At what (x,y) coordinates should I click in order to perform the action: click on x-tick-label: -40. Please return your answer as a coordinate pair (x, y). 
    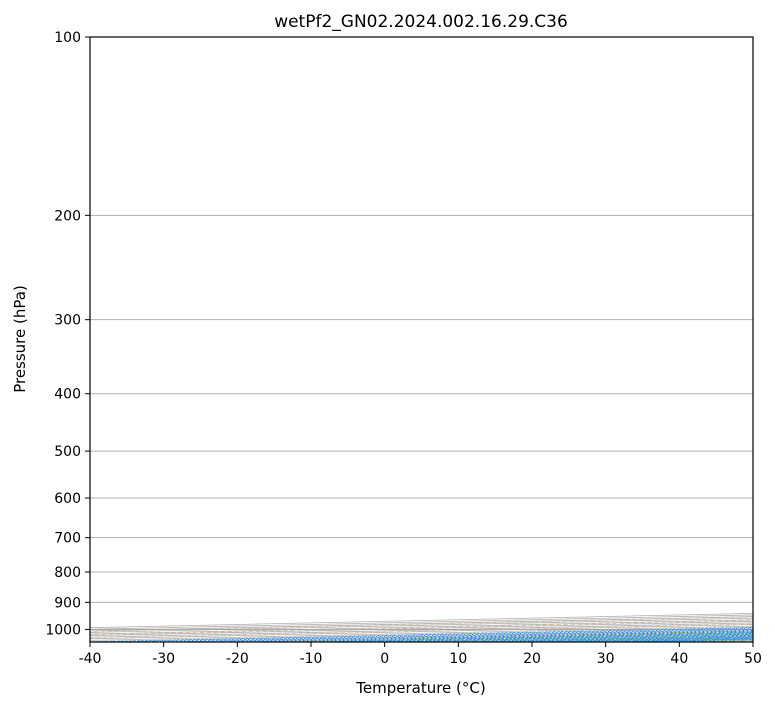
    Looking at the image, I should click on (90, 659).